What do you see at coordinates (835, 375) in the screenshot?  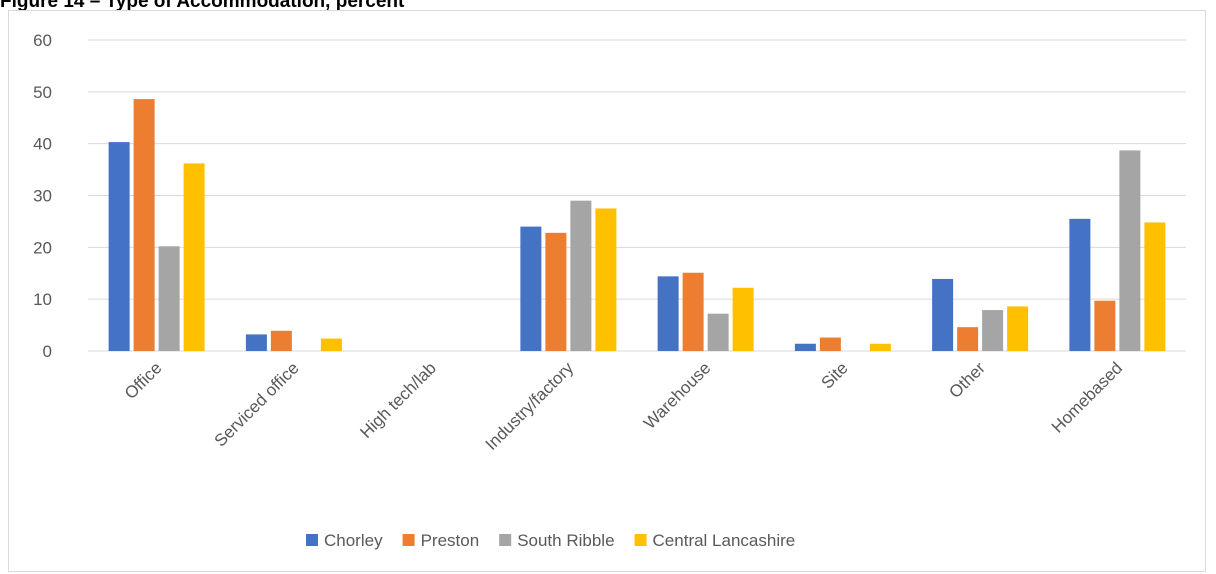 I see `category-label: Site` at bounding box center [835, 375].